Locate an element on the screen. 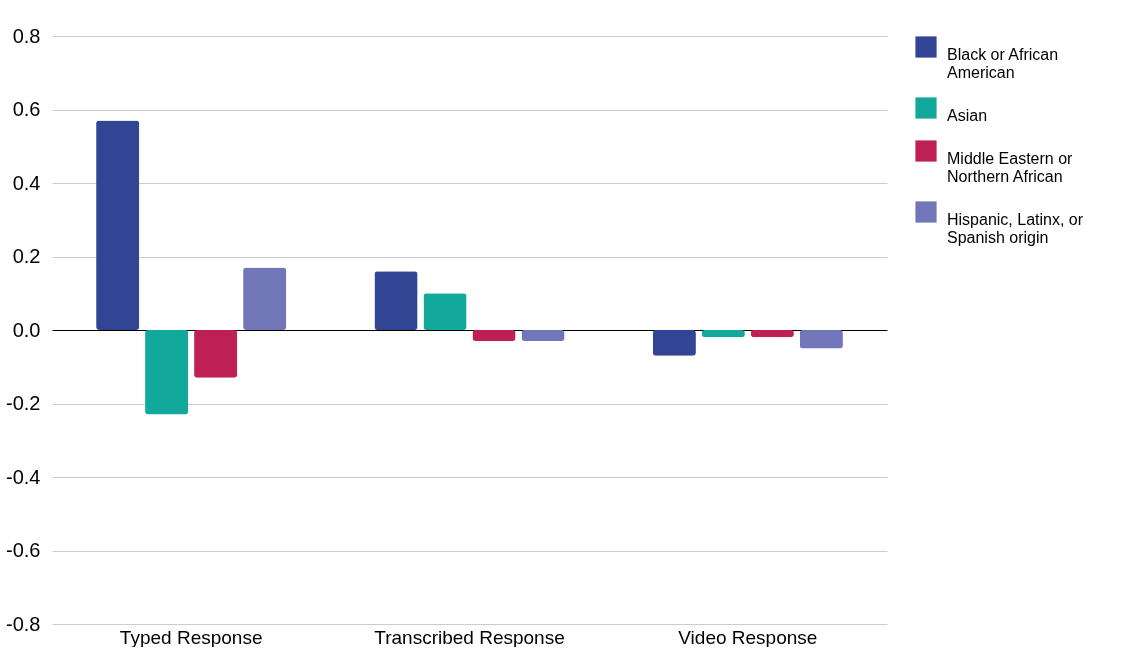 The image size is (1138, 656). legend-label: Black or African American is located at coordinates (1003, 63).